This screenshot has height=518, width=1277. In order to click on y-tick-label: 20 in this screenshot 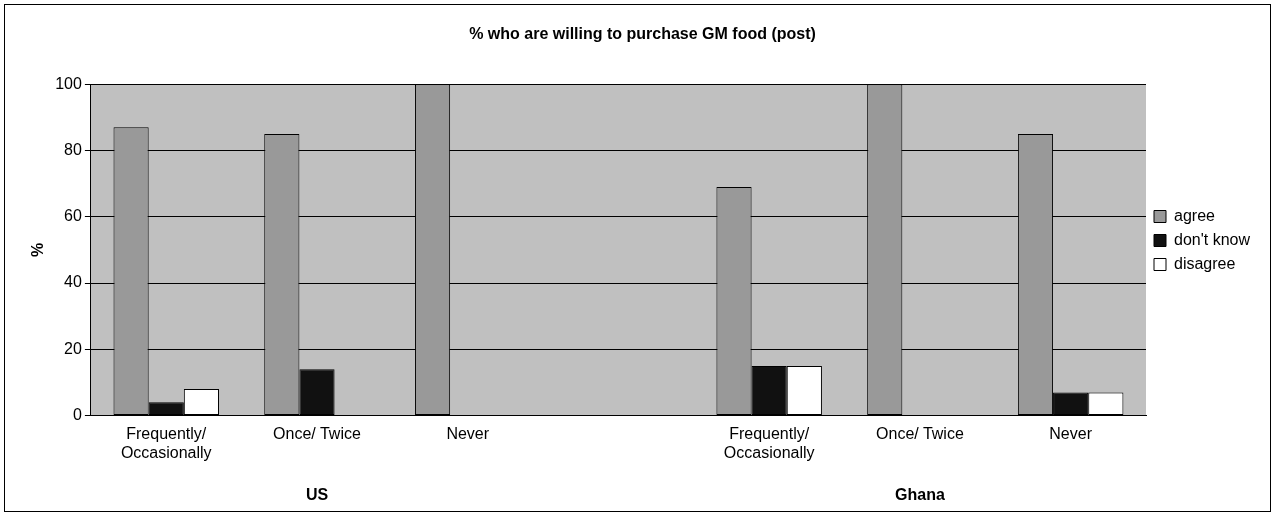, I will do `click(73, 348)`.